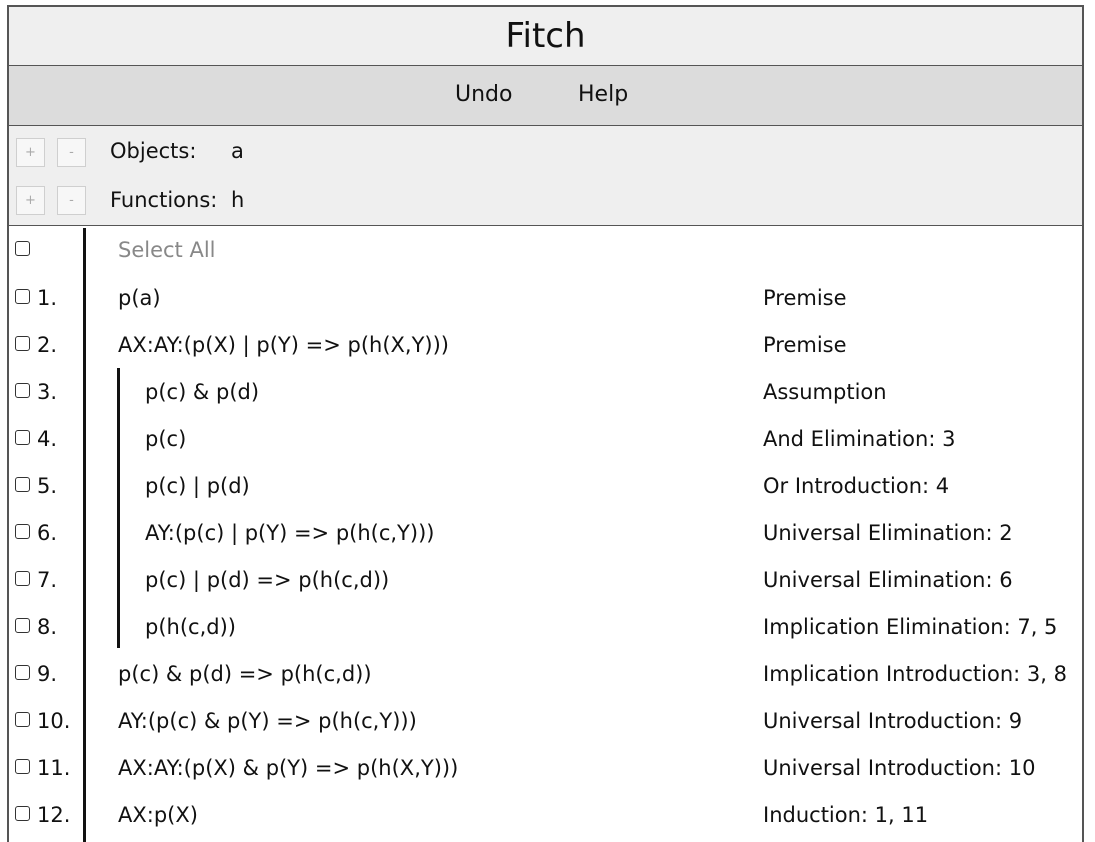 The width and height of the screenshot is (1095, 842). What do you see at coordinates (238, 200) in the screenshot?
I see `functions-value: h` at bounding box center [238, 200].